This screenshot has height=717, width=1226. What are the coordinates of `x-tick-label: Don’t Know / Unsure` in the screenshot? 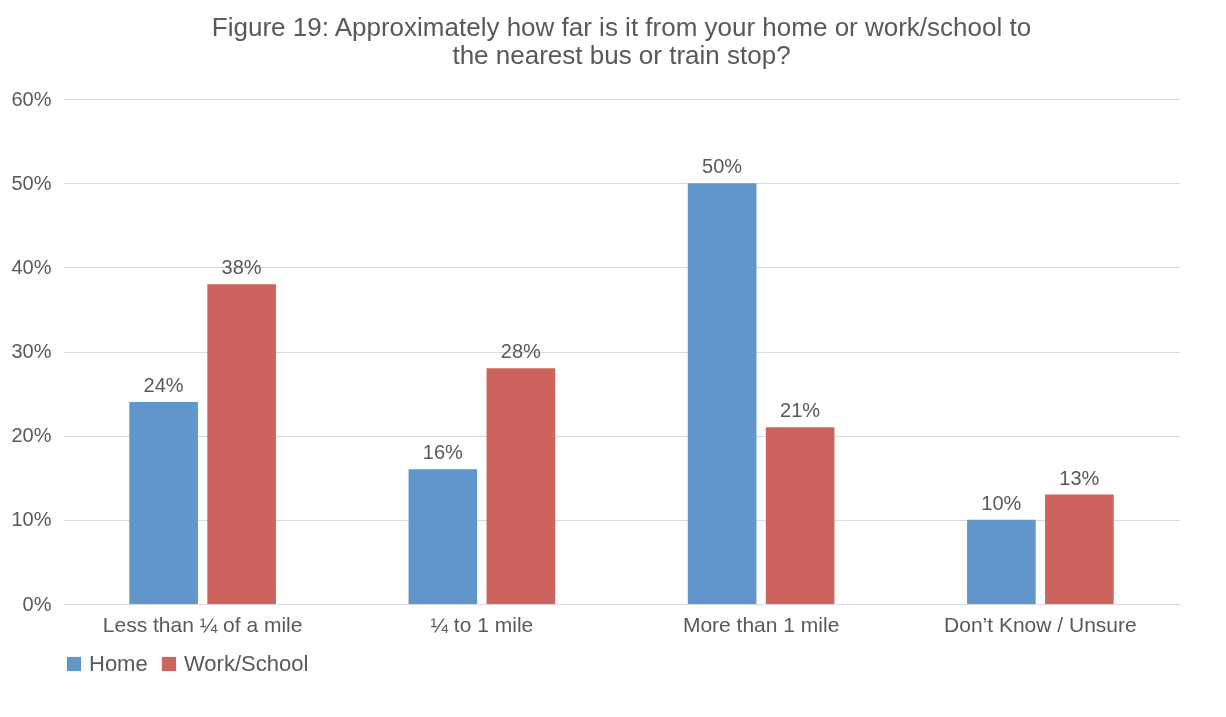 It's located at (1040, 624).